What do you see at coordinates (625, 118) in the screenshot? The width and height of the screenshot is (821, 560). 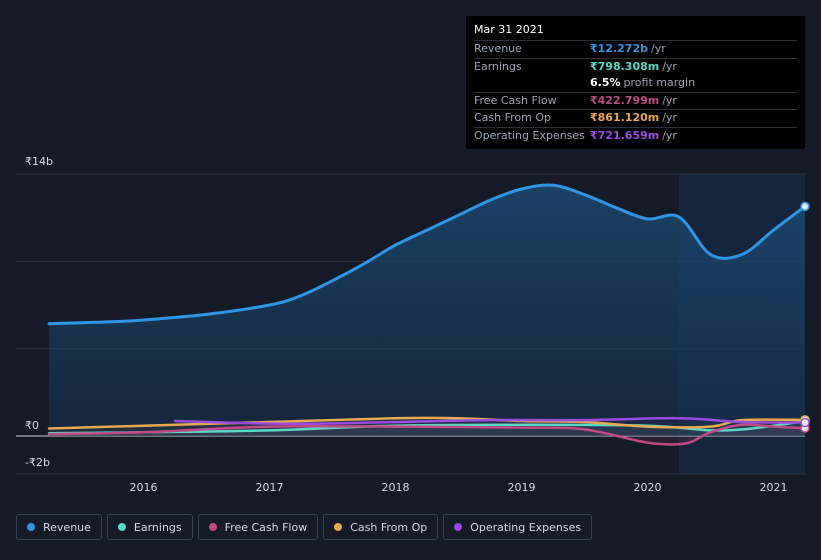 I see `tooltip-value: ₹861.120m` at bounding box center [625, 118].